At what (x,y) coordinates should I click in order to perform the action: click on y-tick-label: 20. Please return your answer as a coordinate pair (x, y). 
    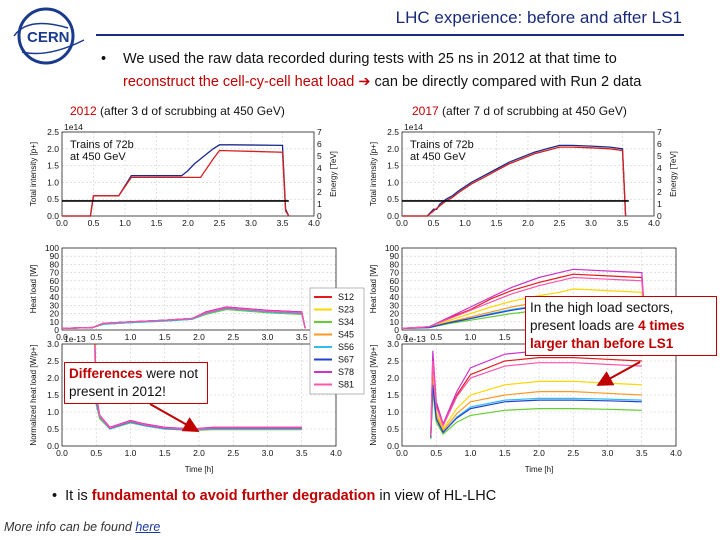
    Looking at the image, I should click on (55, 314).